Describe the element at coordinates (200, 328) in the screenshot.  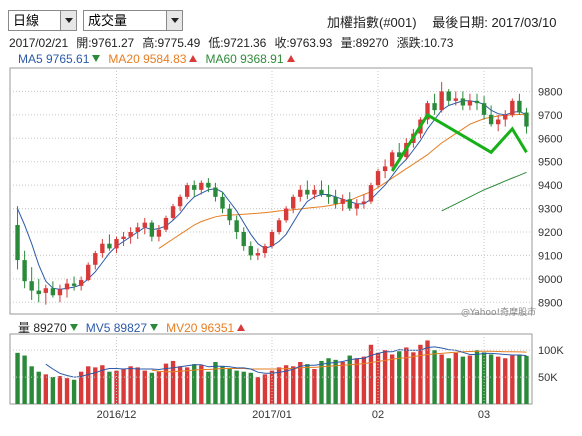
I see `vol-legend-item-label: MV20 96351` at that location.